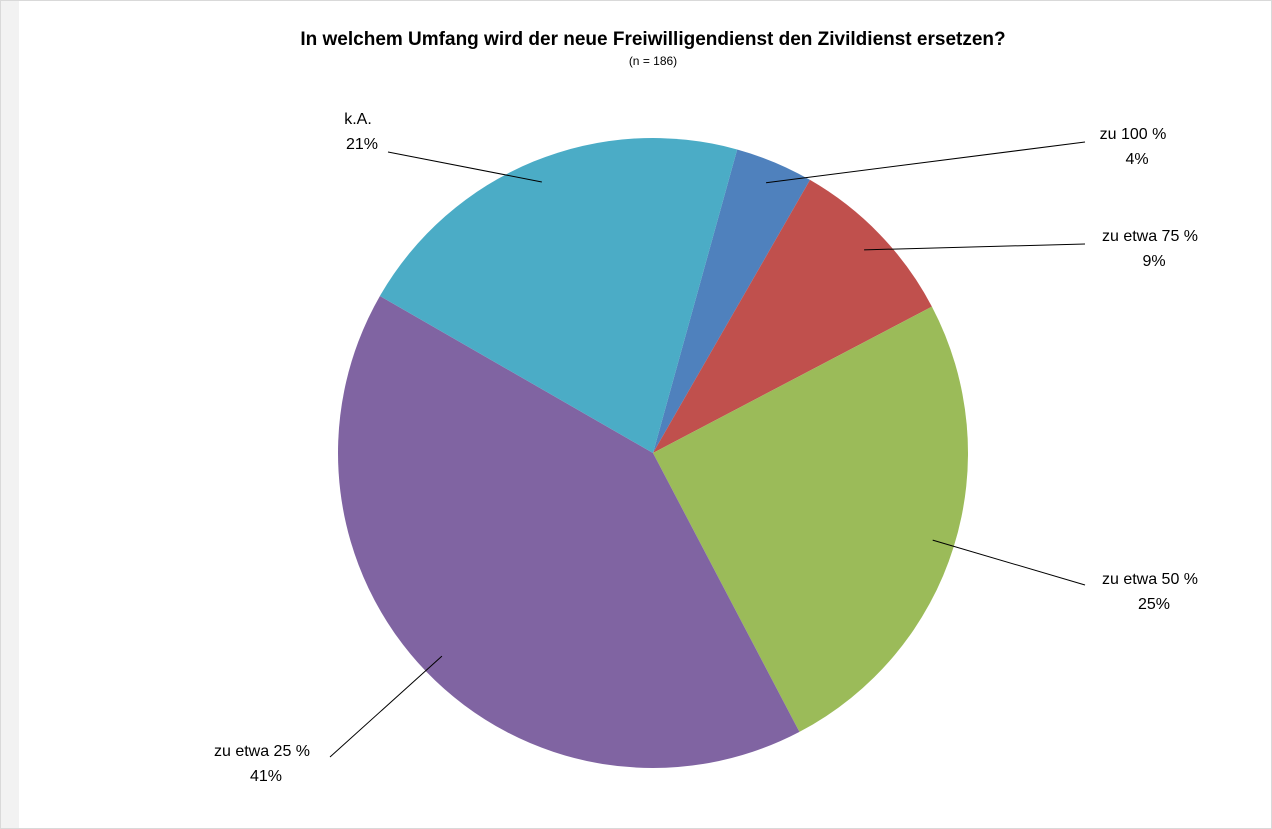  I want to click on slice-label: zu 100 %, so click(1133, 134).